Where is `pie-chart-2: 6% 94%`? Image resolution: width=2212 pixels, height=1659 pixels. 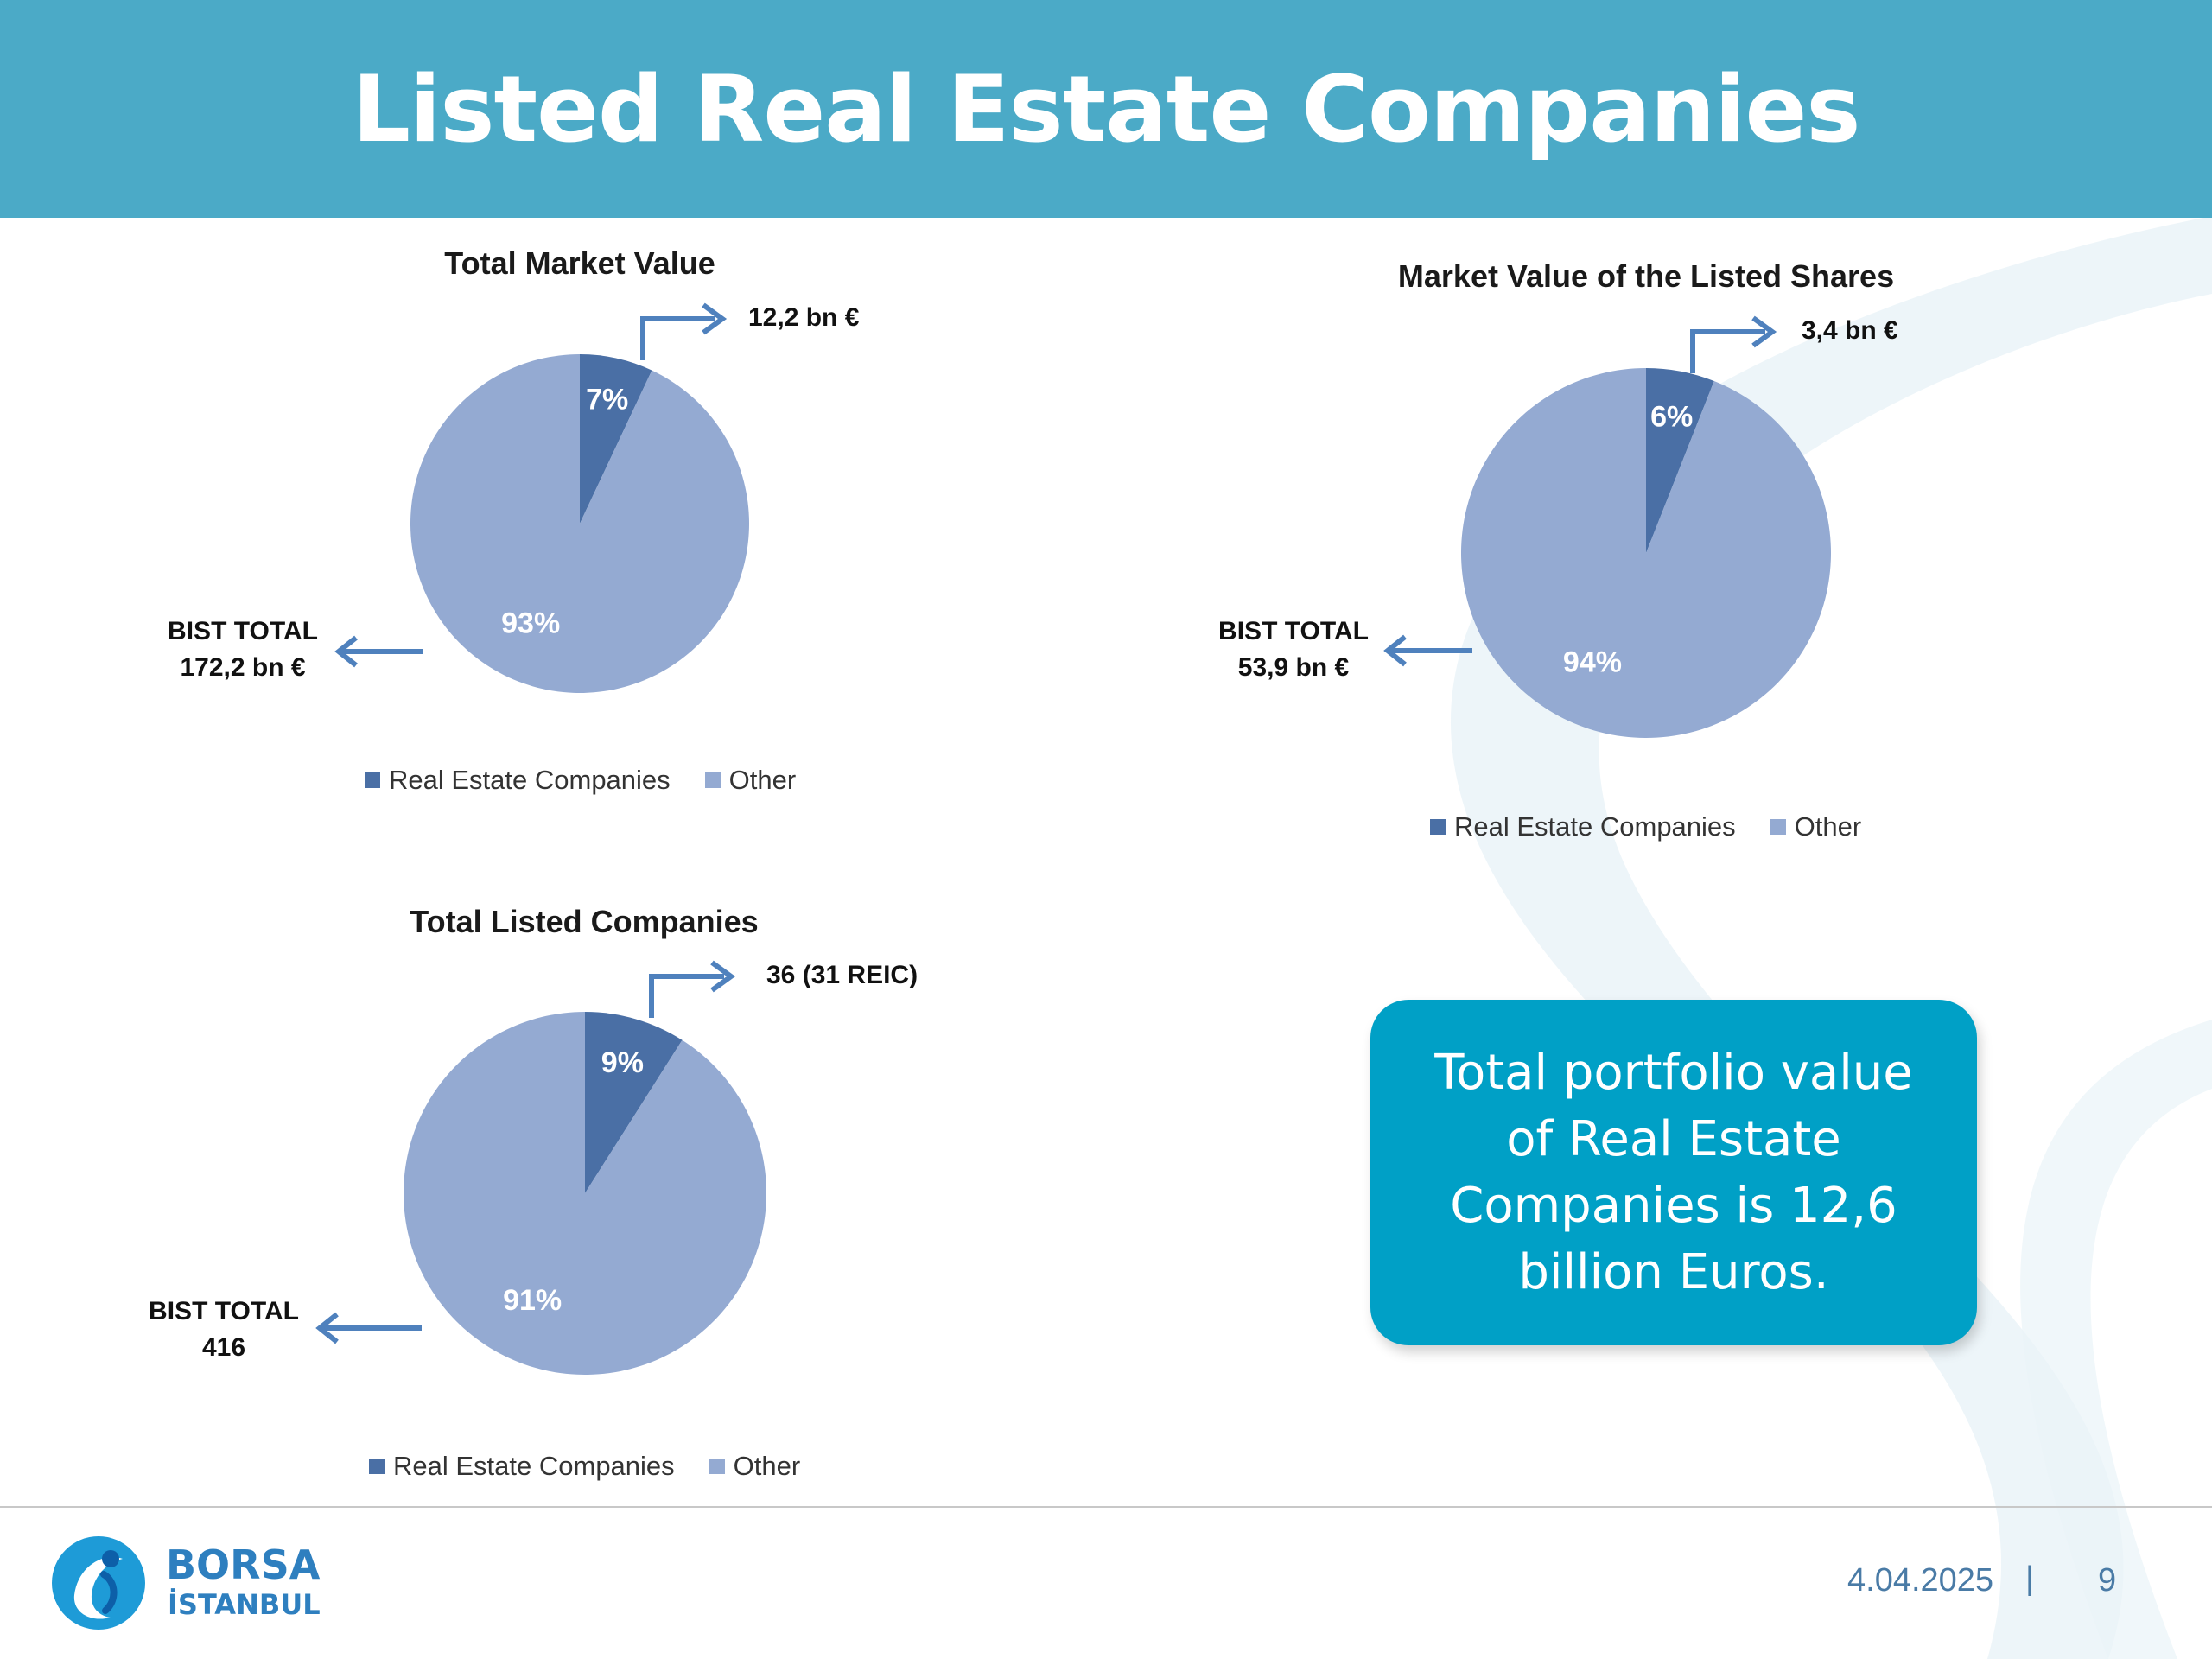
pie-chart-2: 6% 94% is located at coordinates (1646, 553).